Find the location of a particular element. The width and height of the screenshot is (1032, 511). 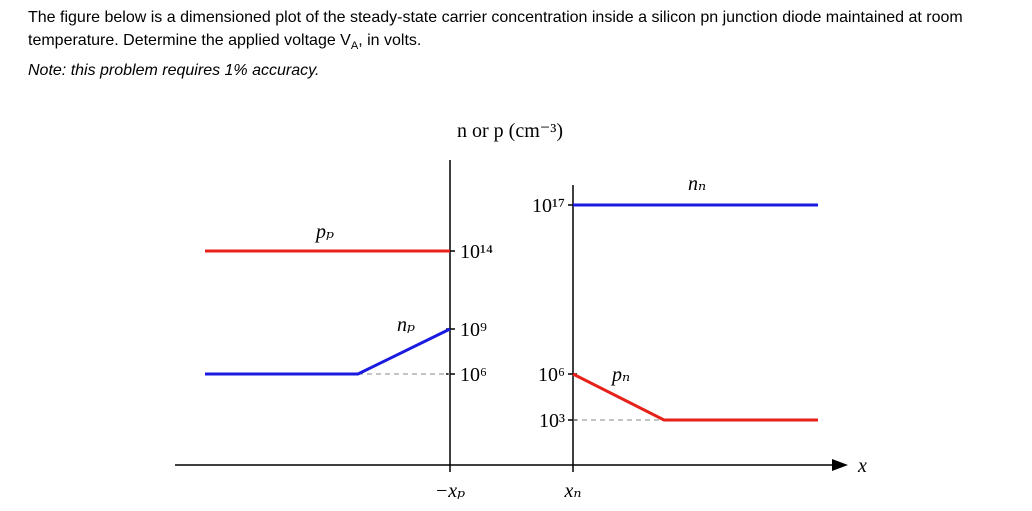

curve-label: nₙ is located at coordinates (697, 184).